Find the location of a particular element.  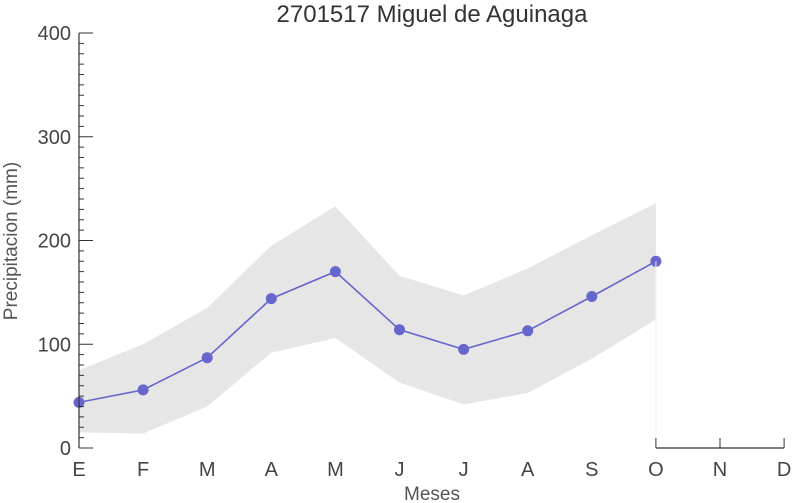

x-tick-label: N is located at coordinates (720, 470).